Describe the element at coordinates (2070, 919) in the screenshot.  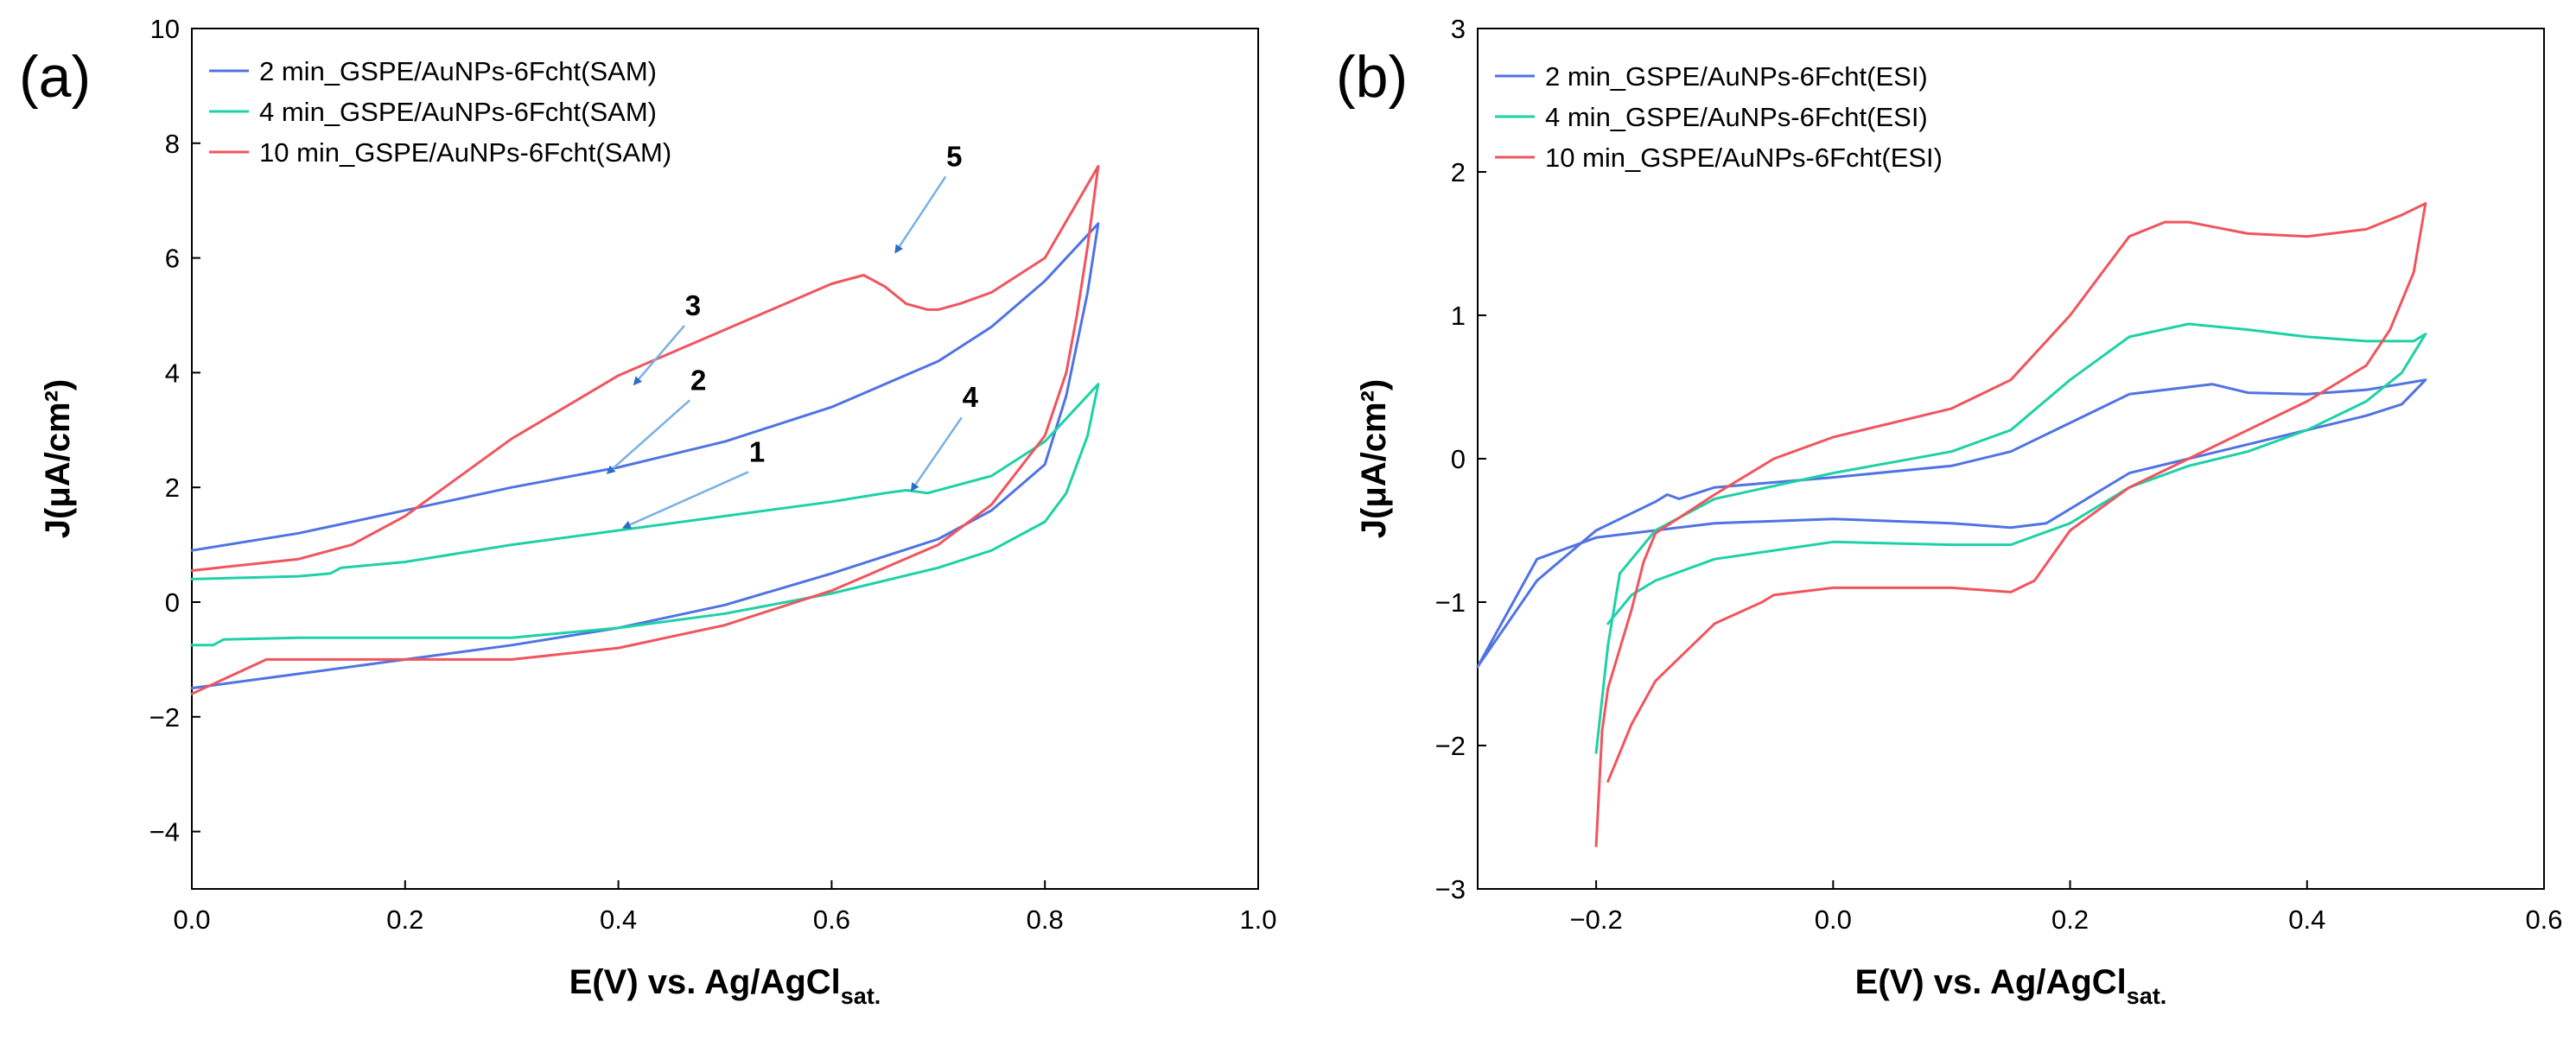
I see `p1-x-tick-label: 0.2` at that location.